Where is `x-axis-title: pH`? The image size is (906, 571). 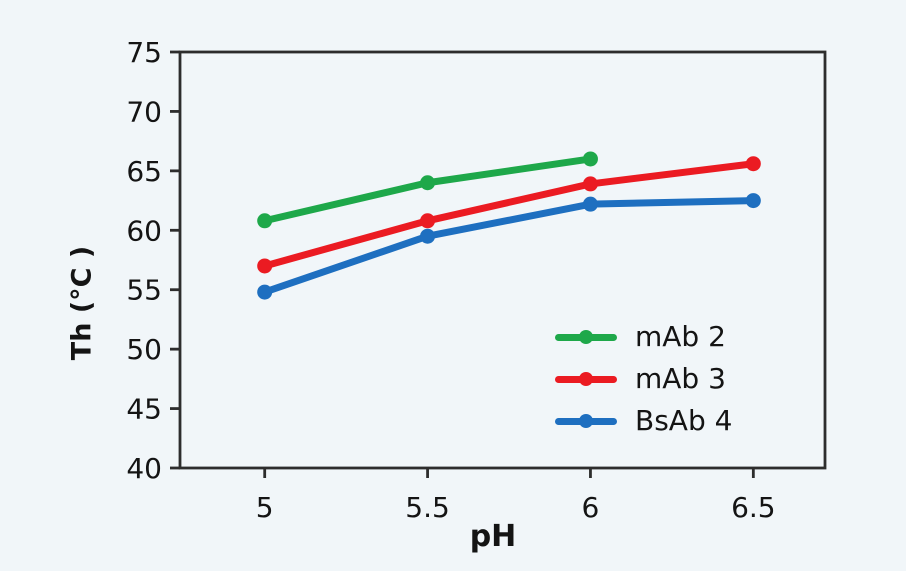
x-axis-title: pH is located at coordinates (493, 536).